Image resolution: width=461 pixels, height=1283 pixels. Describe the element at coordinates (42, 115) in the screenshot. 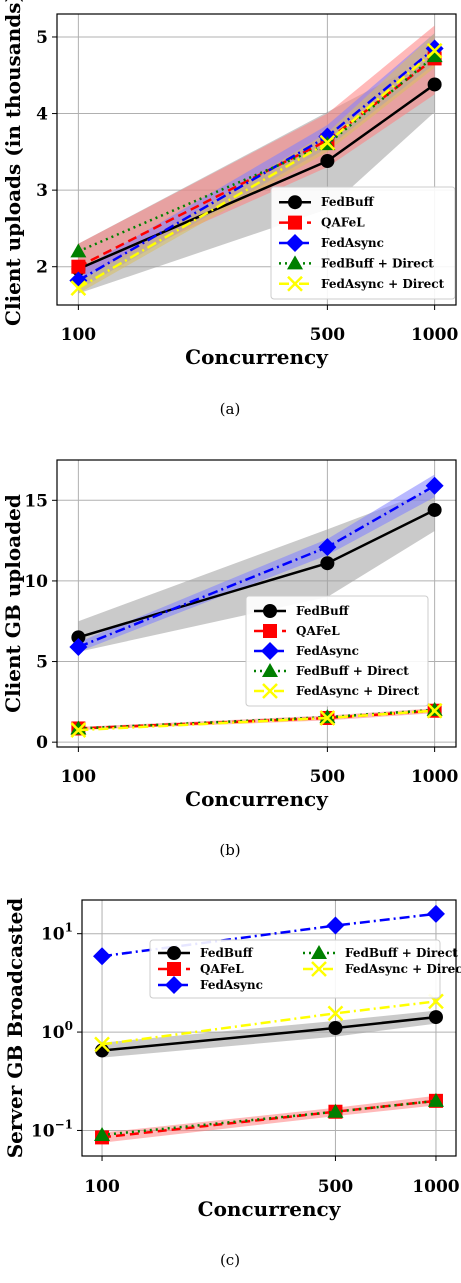

I see `y-tick-label: 4` at that location.